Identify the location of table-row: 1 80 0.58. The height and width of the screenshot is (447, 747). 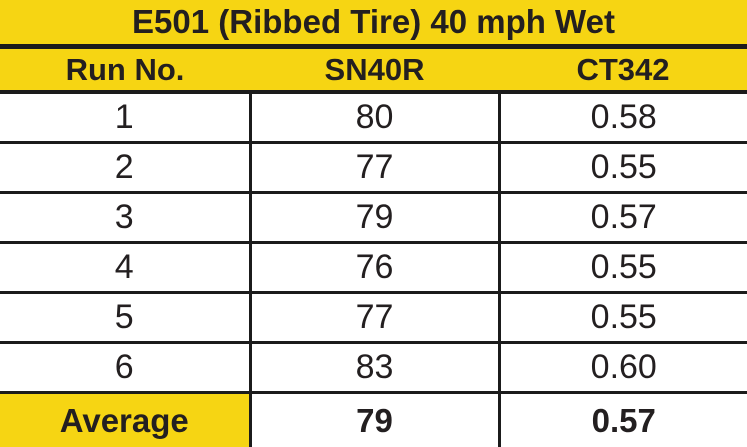
(373, 117).